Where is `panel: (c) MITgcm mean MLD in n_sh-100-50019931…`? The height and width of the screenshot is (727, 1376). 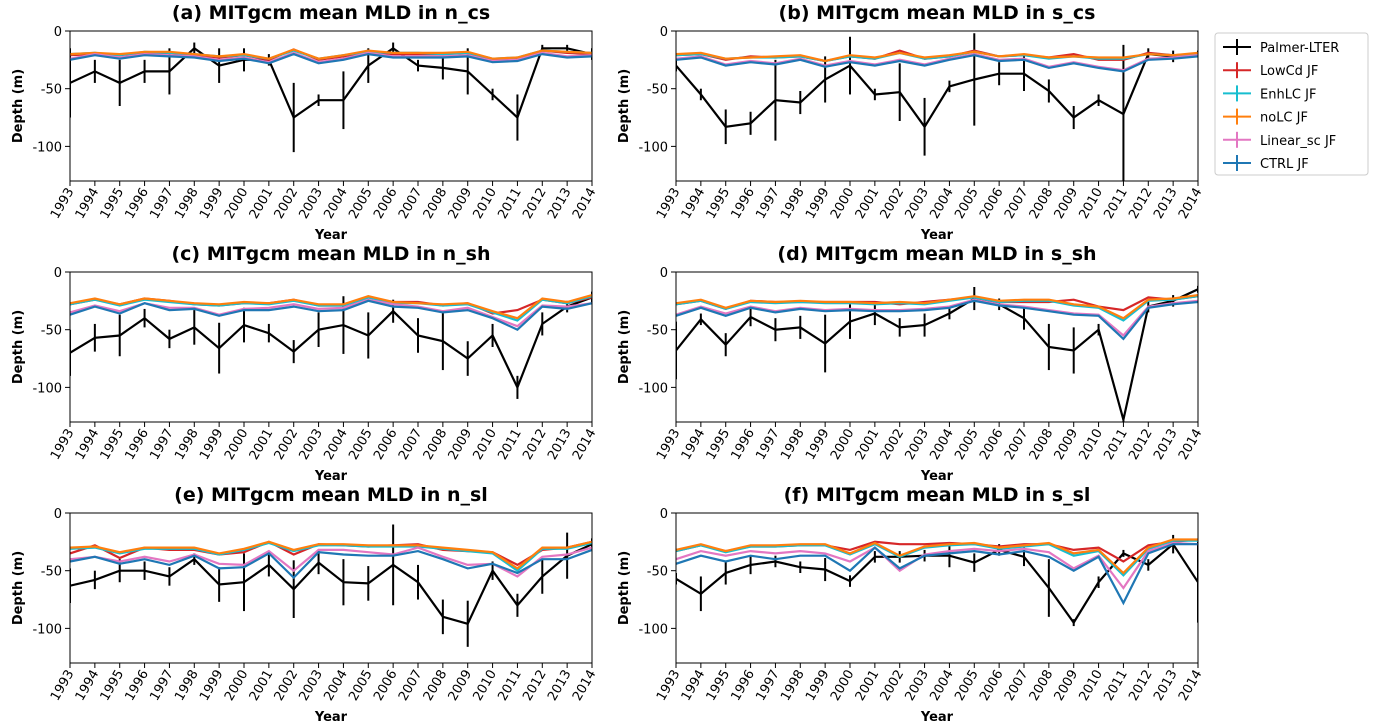
panel: (c) MITgcm mean MLD in n_sh-100-50019931… is located at coordinates (305, 363).